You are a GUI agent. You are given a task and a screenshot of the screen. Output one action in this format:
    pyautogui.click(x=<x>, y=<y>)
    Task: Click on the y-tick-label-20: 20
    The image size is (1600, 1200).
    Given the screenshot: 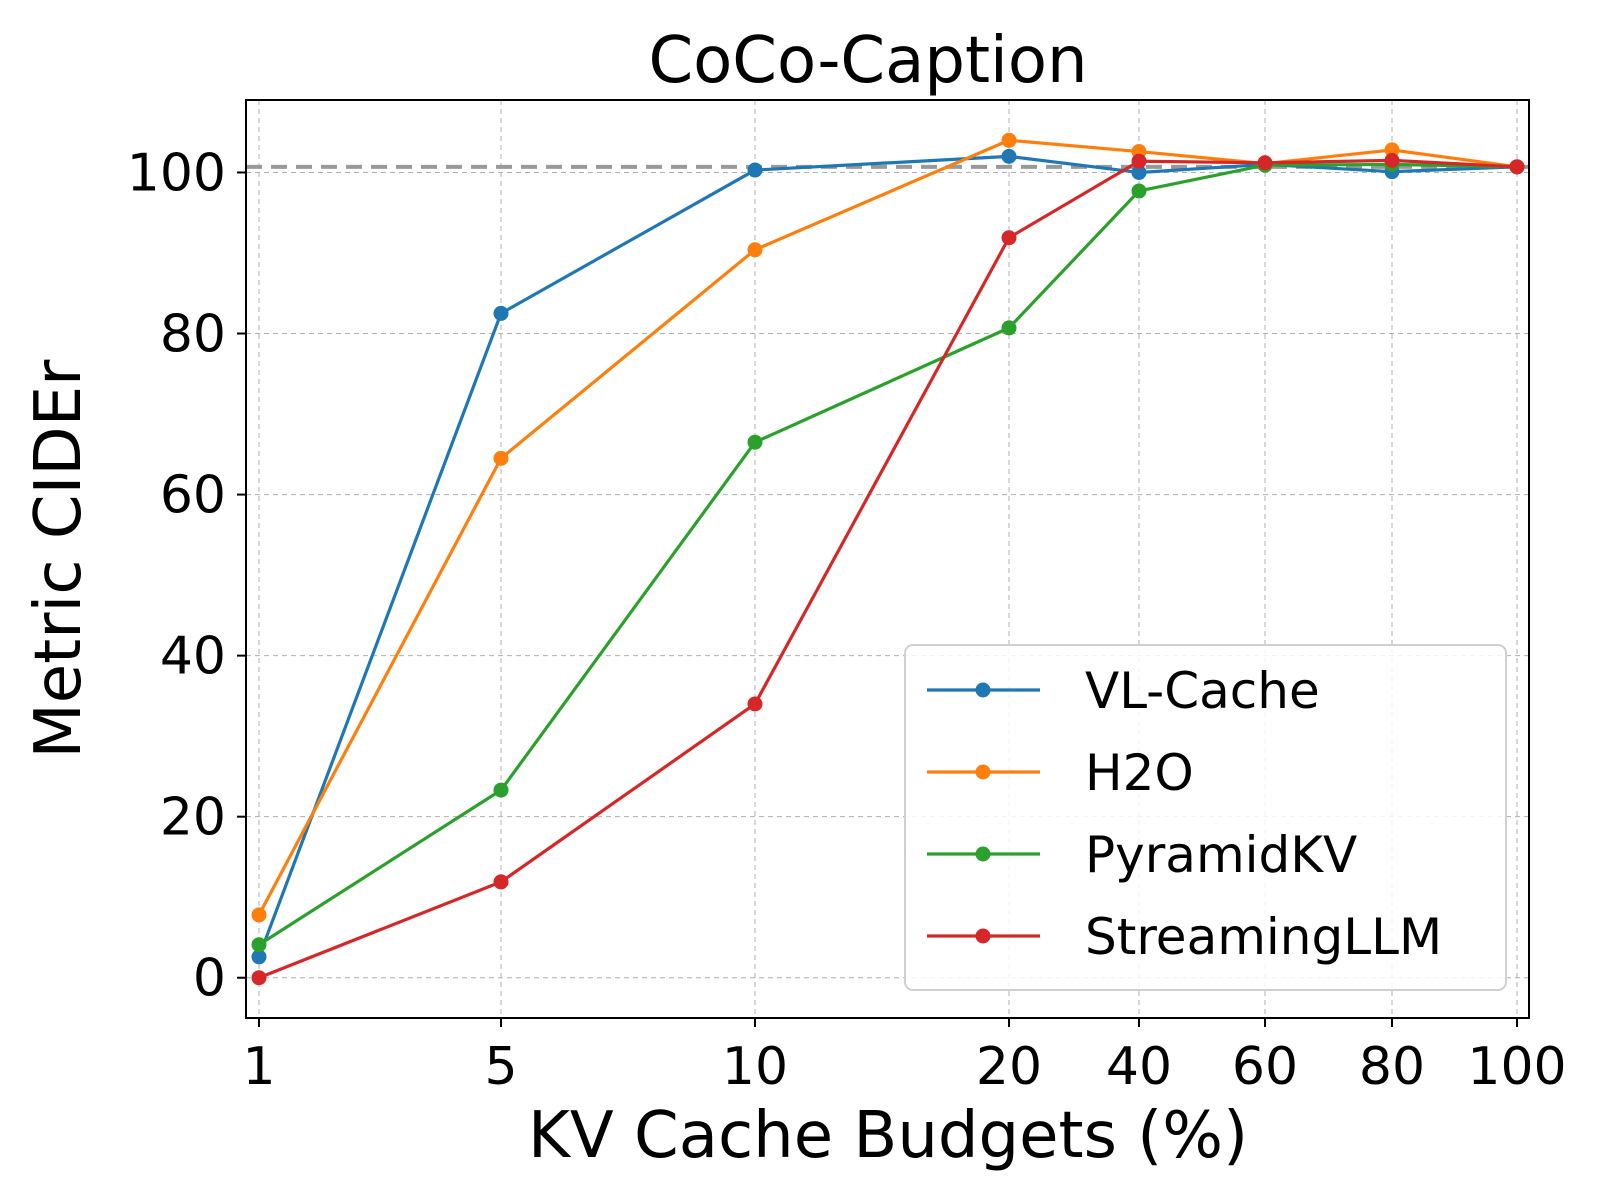 What is the action you would take?
    pyautogui.click(x=193, y=818)
    